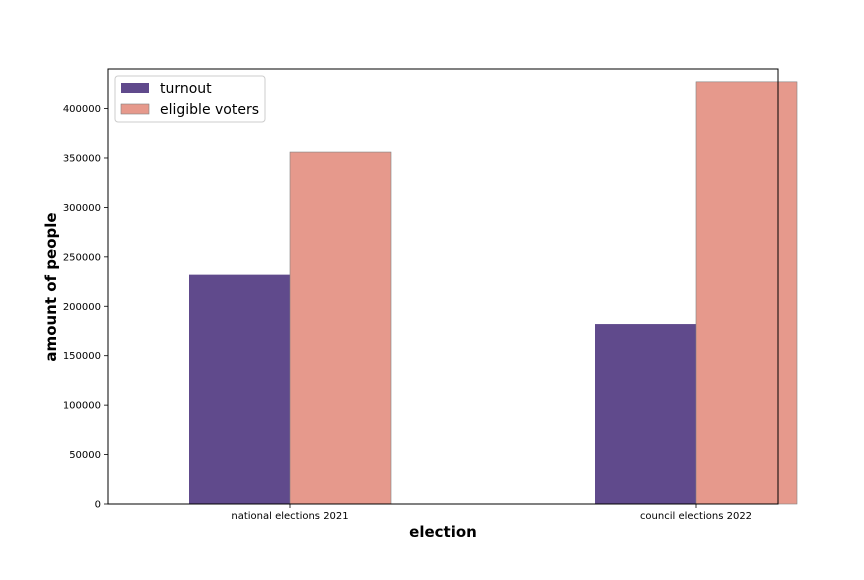 The height and width of the screenshot is (580, 864). Describe the element at coordinates (51, 286) in the screenshot. I see `y-axis-title: amount of people` at that location.